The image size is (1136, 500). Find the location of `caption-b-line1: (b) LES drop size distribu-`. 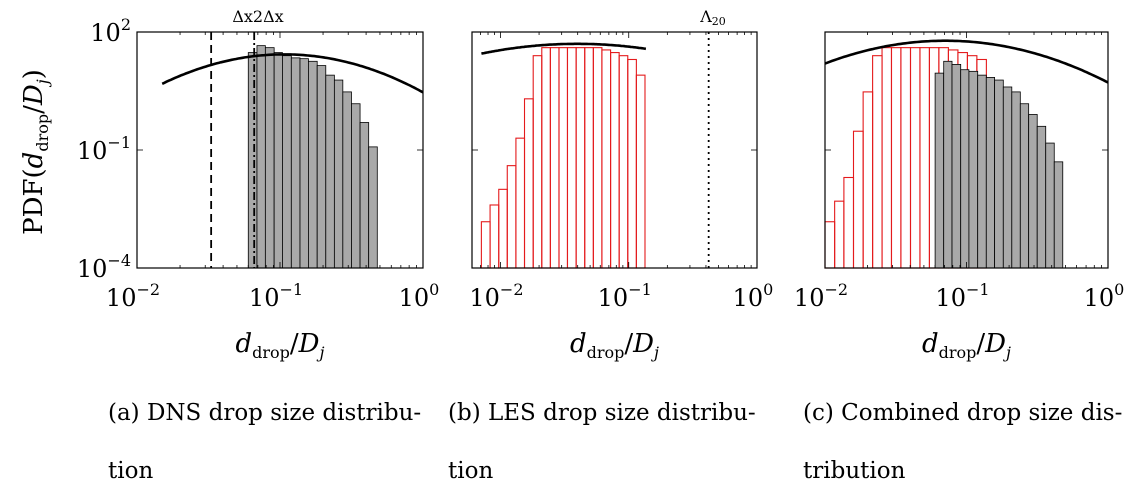

caption-b-line1: (b) LES drop size distribu- is located at coordinates (602, 413).